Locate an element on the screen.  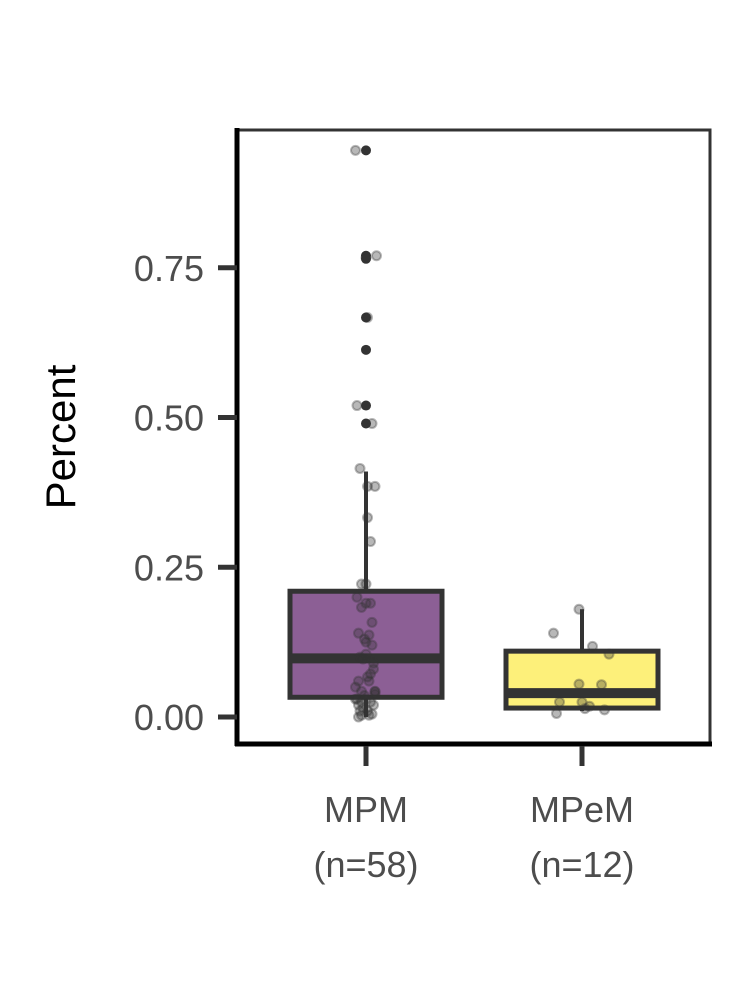
mpem-x-label-count: (n=12) is located at coordinates (581, 864).